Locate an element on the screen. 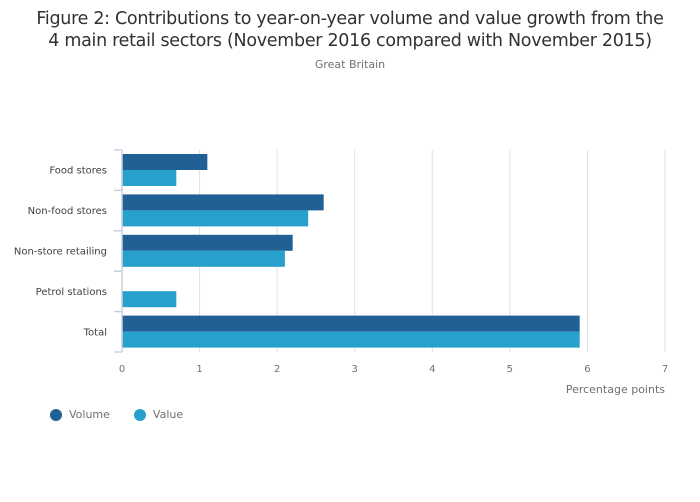  bar-volume-non-store-retailing is located at coordinates (207, 242).